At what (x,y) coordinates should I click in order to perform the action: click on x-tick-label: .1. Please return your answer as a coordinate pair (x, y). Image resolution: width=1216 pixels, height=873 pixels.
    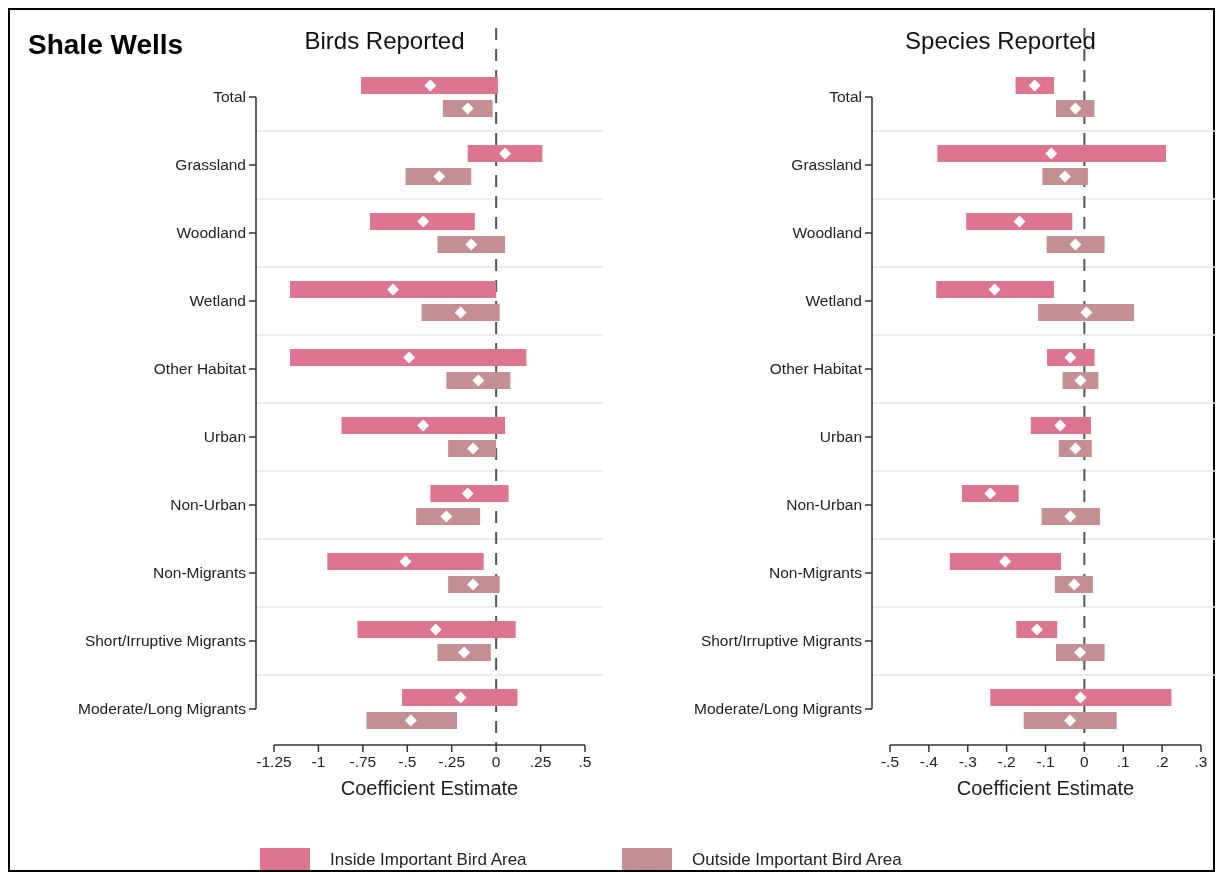
    Looking at the image, I should click on (1123, 761).